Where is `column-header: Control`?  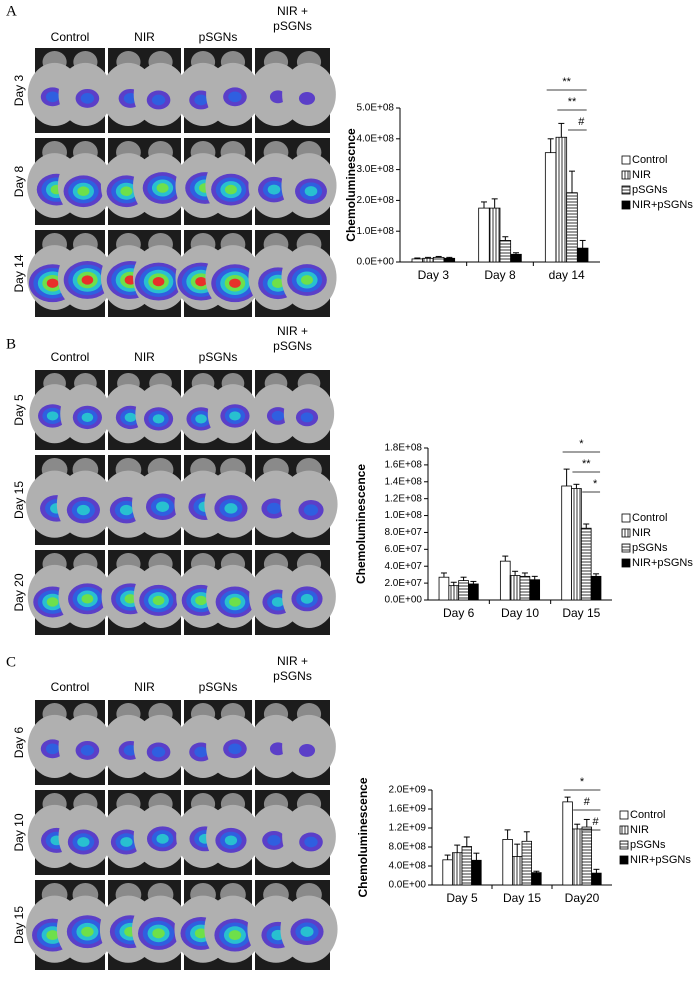 column-header: Control is located at coordinates (70, 357).